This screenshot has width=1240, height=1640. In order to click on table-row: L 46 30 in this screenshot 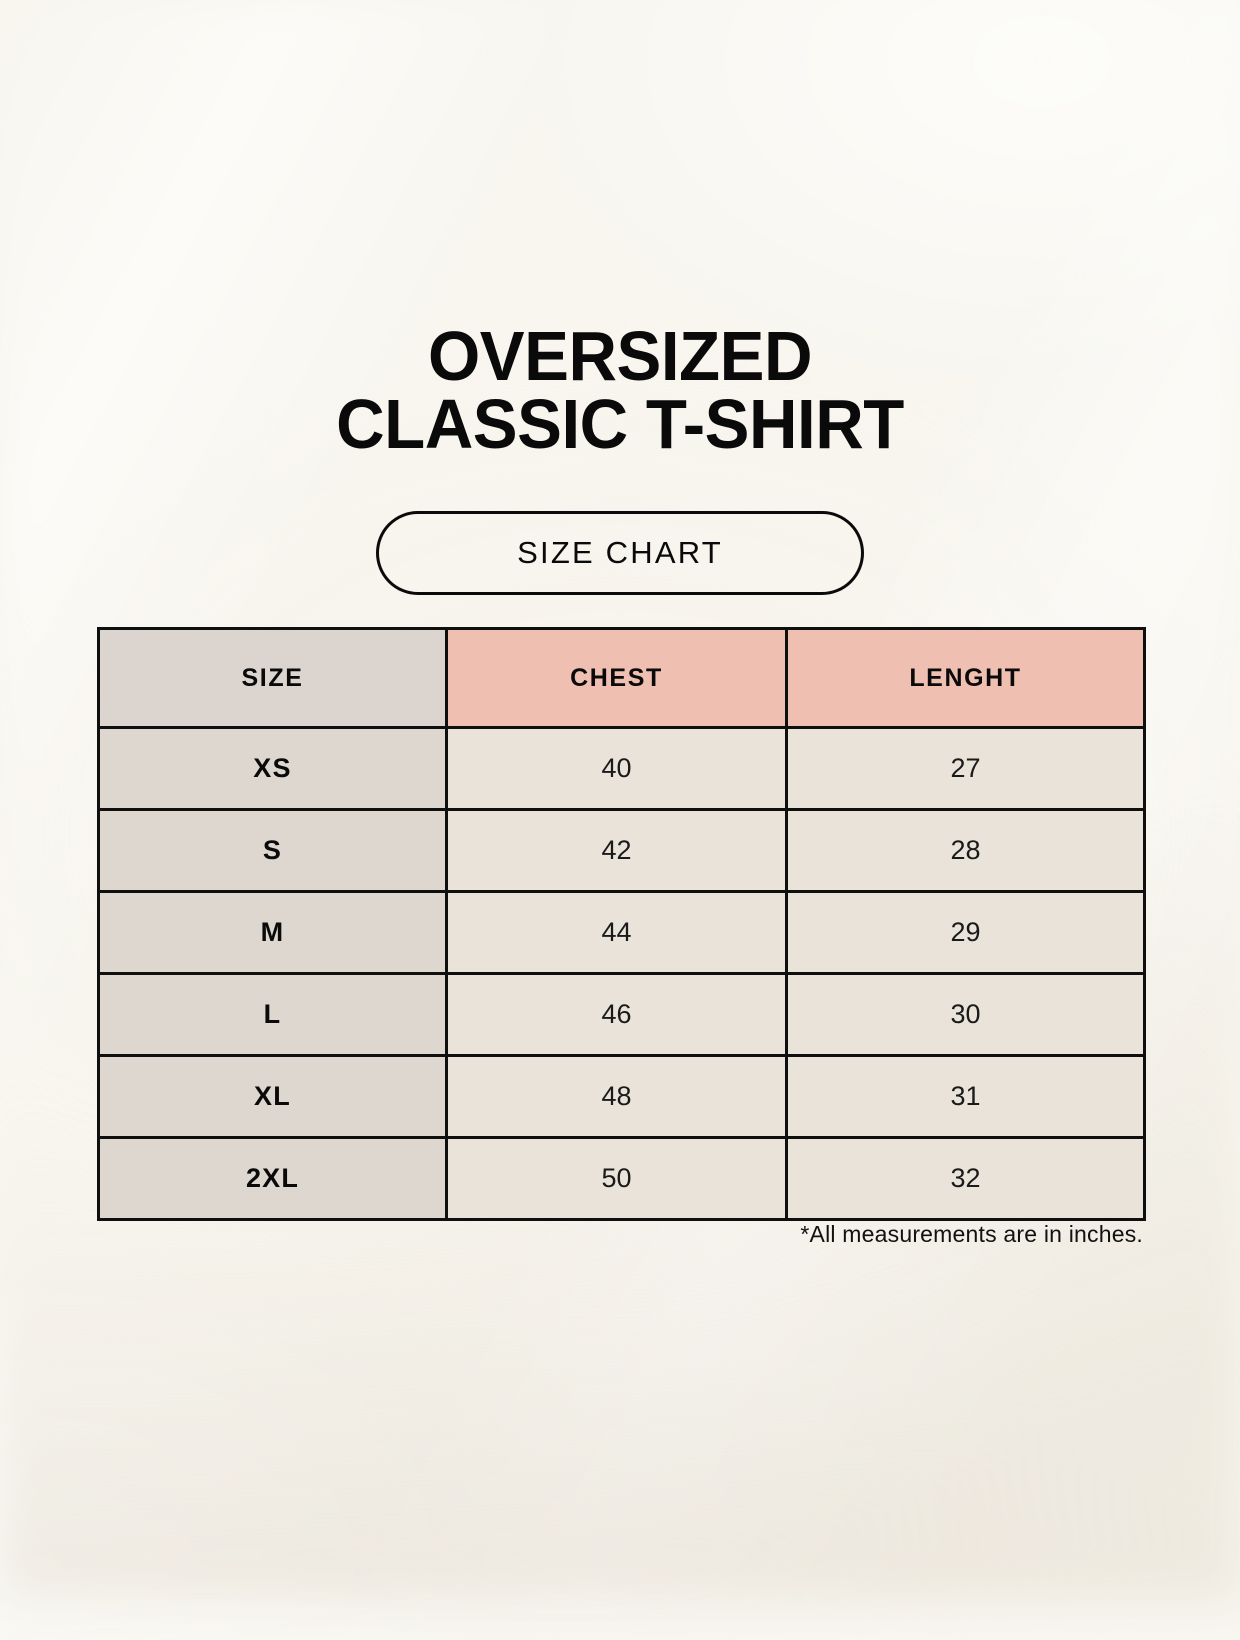, I will do `click(621, 1014)`.